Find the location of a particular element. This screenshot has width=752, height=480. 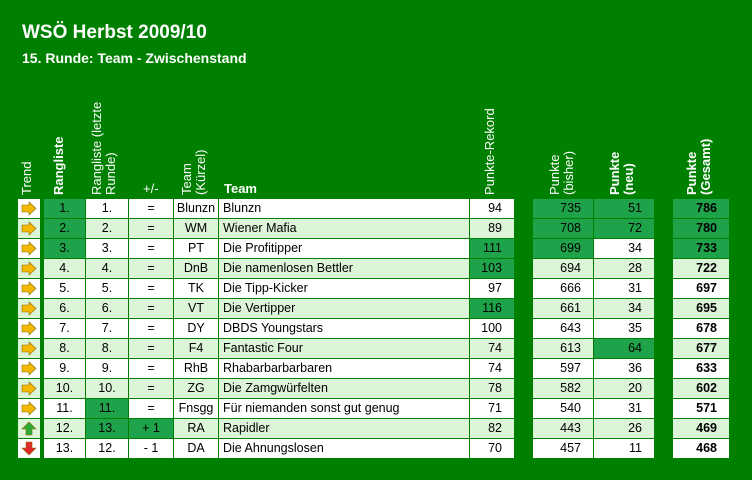

cell-team: Rapidler is located at coordinates (344, 428).